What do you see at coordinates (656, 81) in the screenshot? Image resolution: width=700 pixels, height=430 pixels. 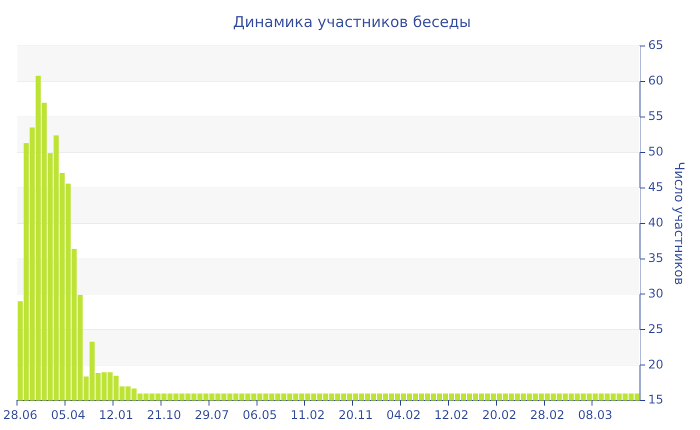 I see `y-tick-label: 60` at bounding box center [656, 81].